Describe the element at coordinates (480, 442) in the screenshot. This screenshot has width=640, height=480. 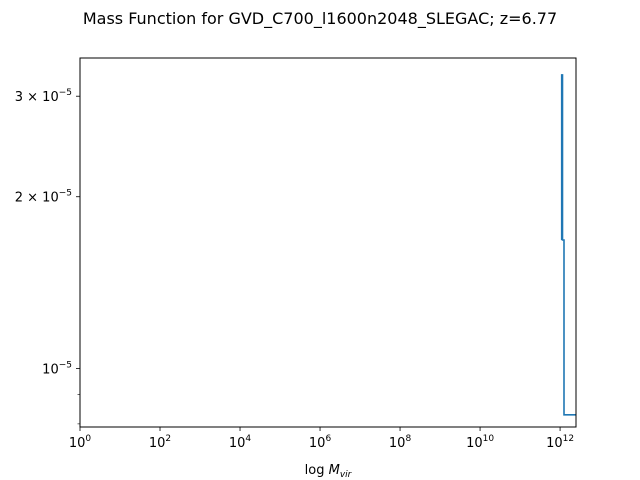
I see `x-tick-label: 1010` at that location.